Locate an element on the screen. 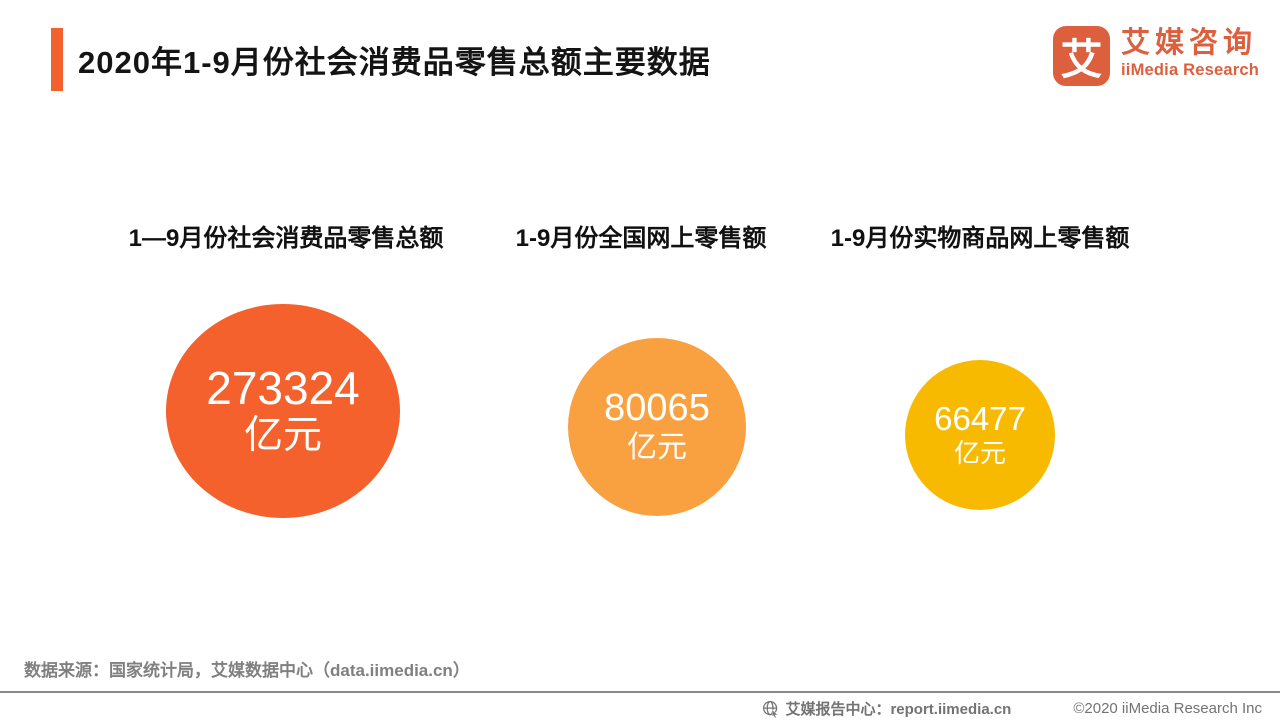 Image resolution: width=1280 pixels, height=722 pixels. data-source-note: 数据来源：国家统计局，艾媒数据中心（data.iimedia.cn） is located at coordinates (247, 670).